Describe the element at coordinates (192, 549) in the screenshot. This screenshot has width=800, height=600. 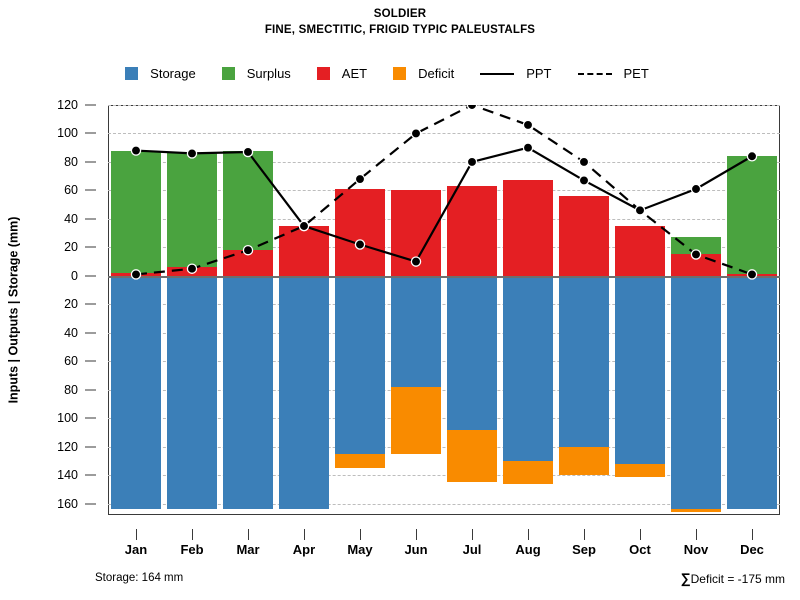
I see `x-tick-label: Feb` at that location.